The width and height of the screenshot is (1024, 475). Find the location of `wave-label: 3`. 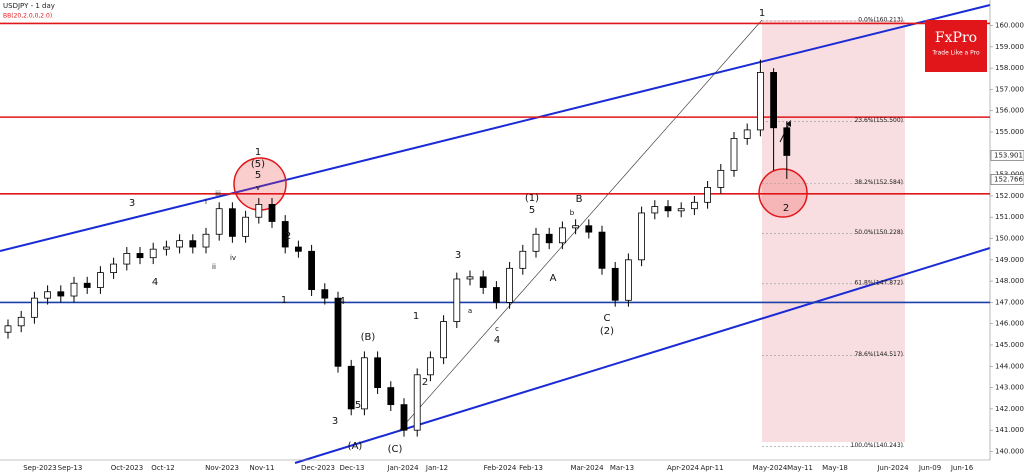

wave-label: 3 is located at coordinates (458, 255).